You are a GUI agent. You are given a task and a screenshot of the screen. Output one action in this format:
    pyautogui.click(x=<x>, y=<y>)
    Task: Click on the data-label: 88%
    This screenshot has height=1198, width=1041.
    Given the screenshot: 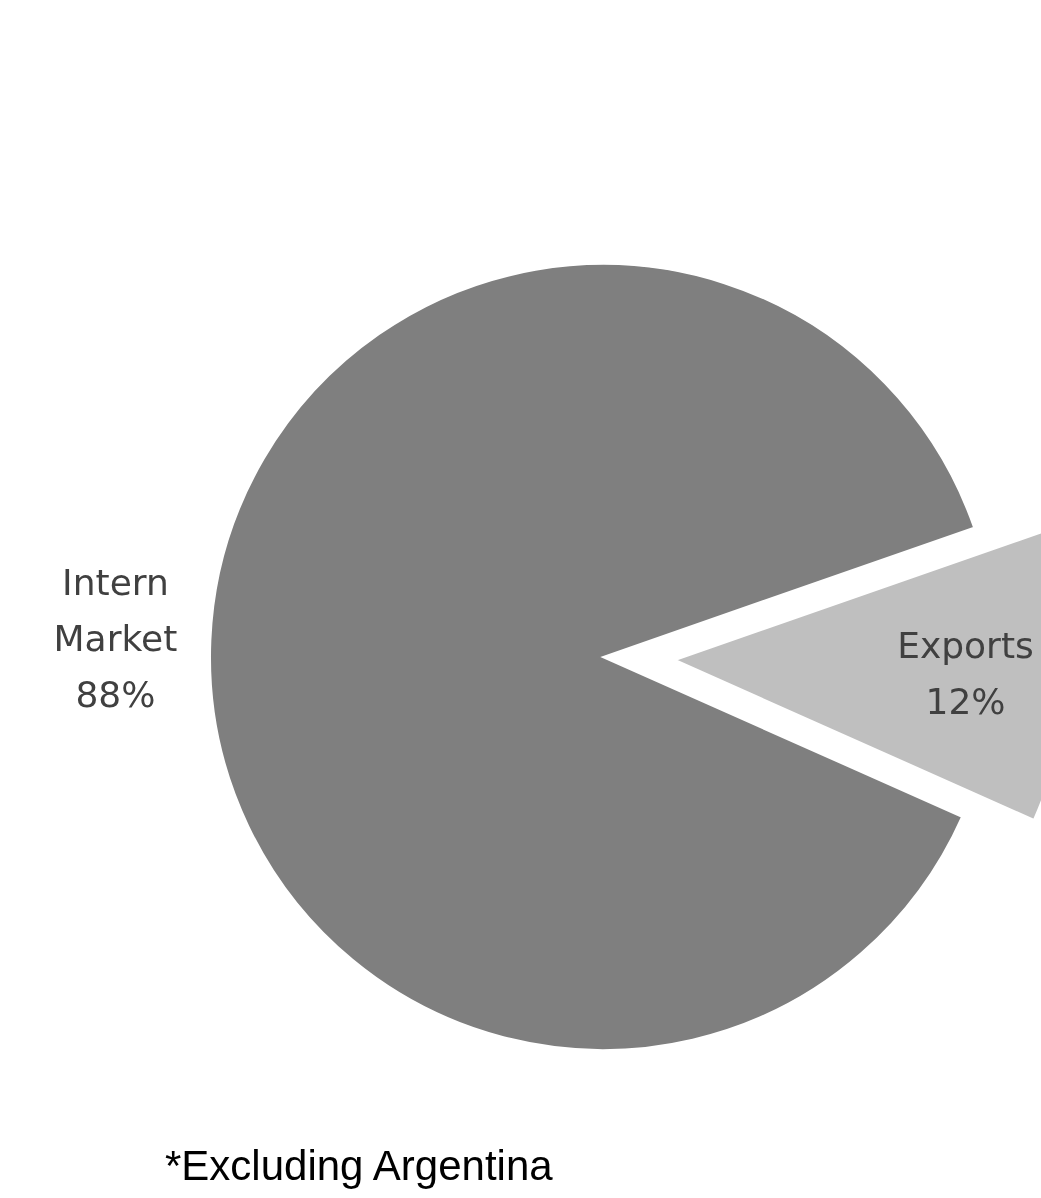 What is the action you would take?
    pyautogui.click(x=115, y=694)
    